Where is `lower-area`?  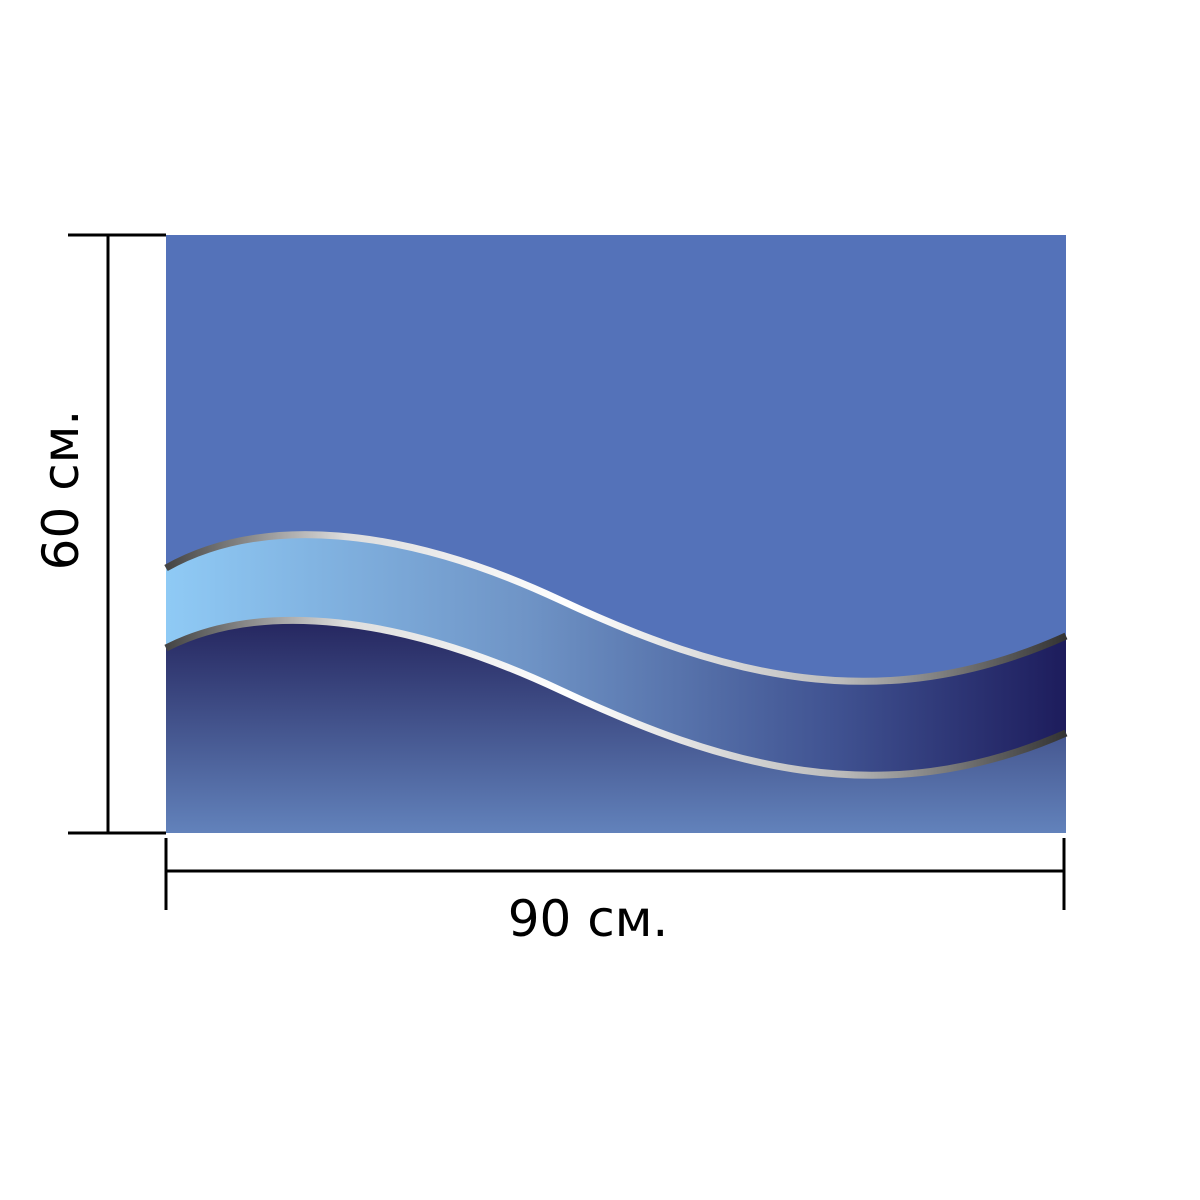 lower-area is located at coordinates (616, 726).